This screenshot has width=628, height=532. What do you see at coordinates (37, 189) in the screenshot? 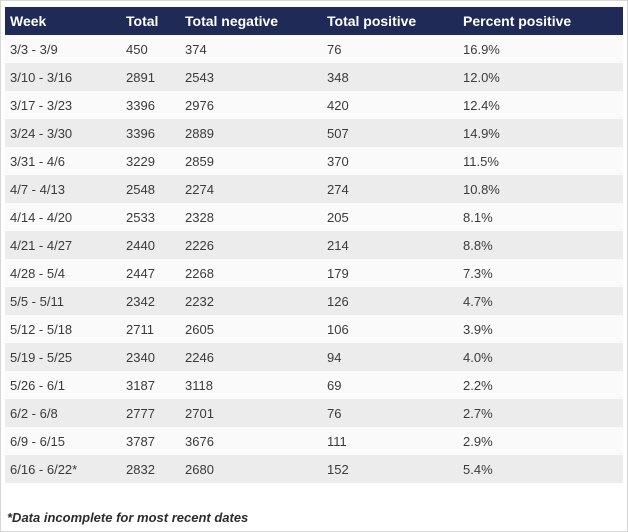
I see `cell-week: 4/7 - 4/13` at bounding box center [37, 189].